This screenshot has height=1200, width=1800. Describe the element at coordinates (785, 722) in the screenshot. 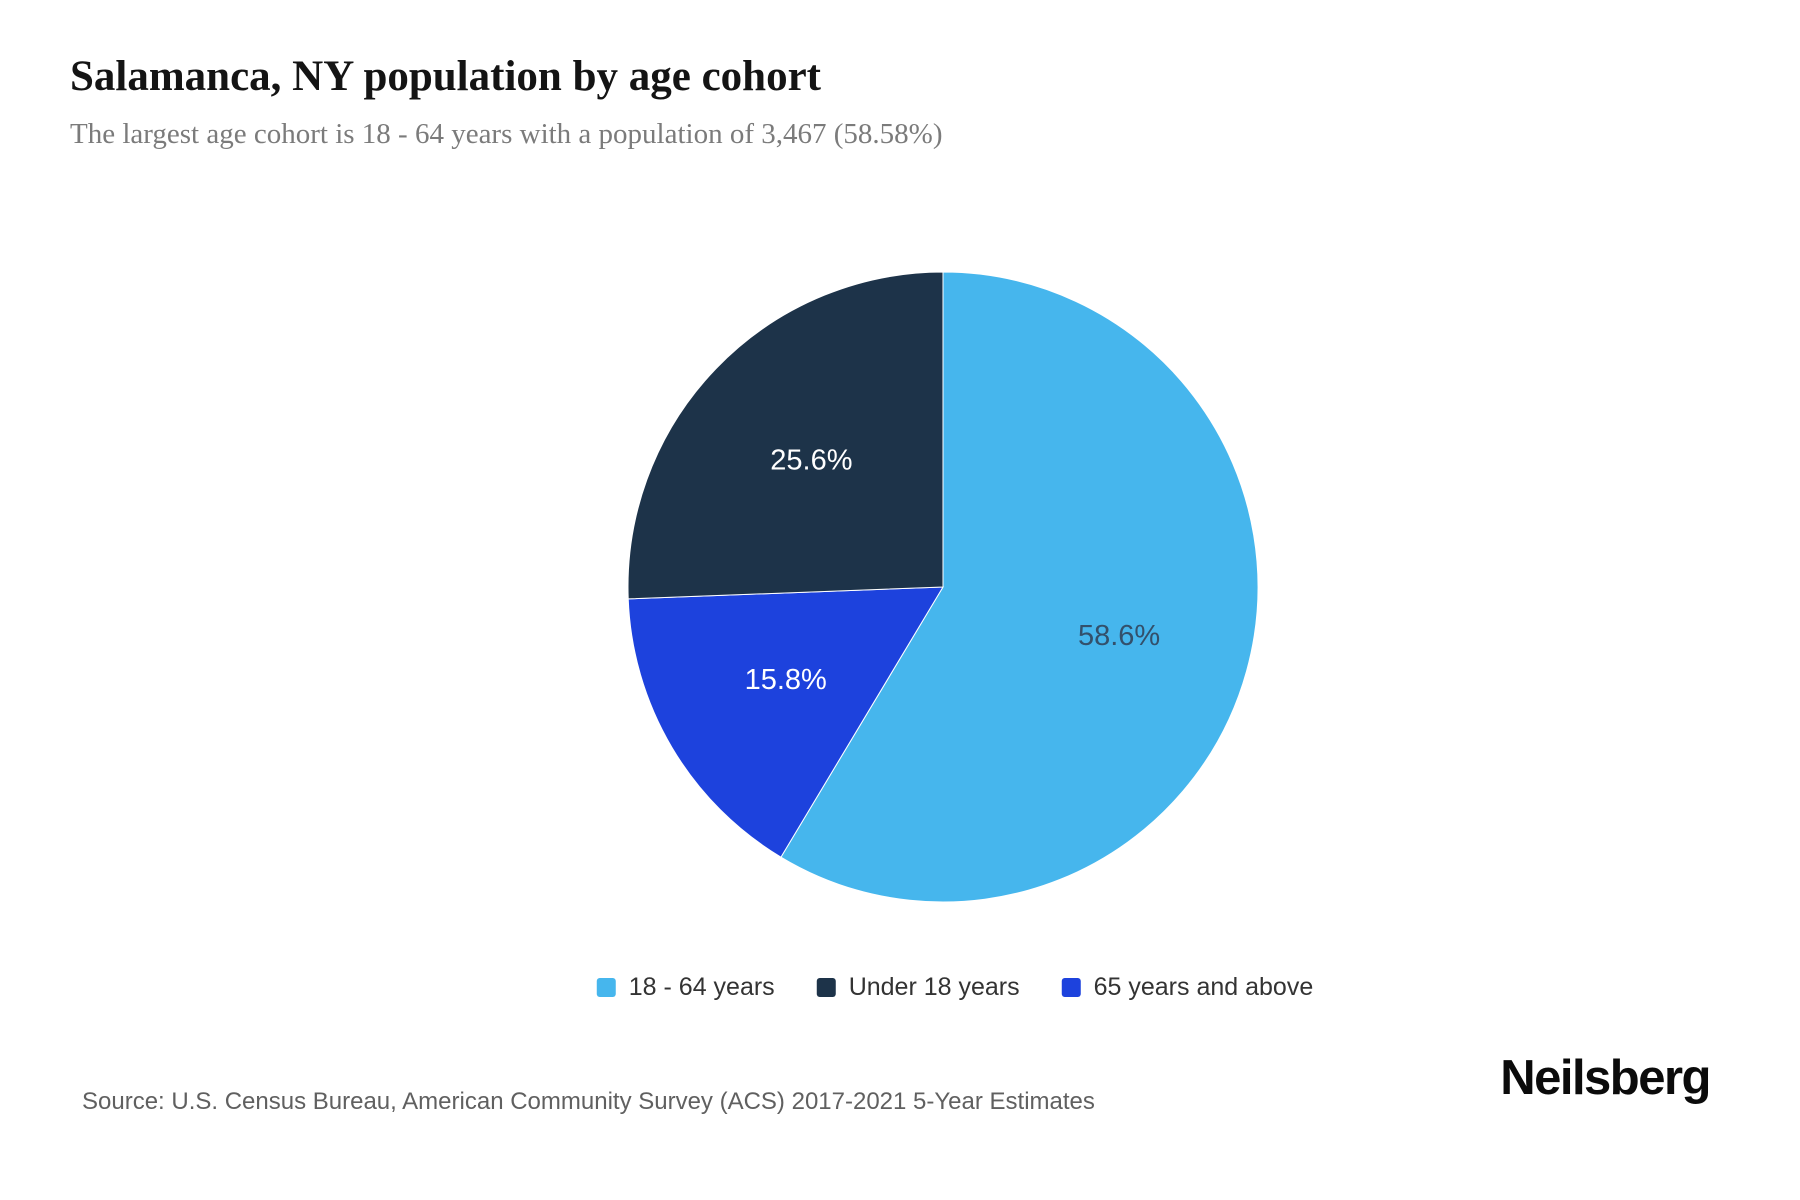

I see `pie-slice-65-years-and-above` at that location.